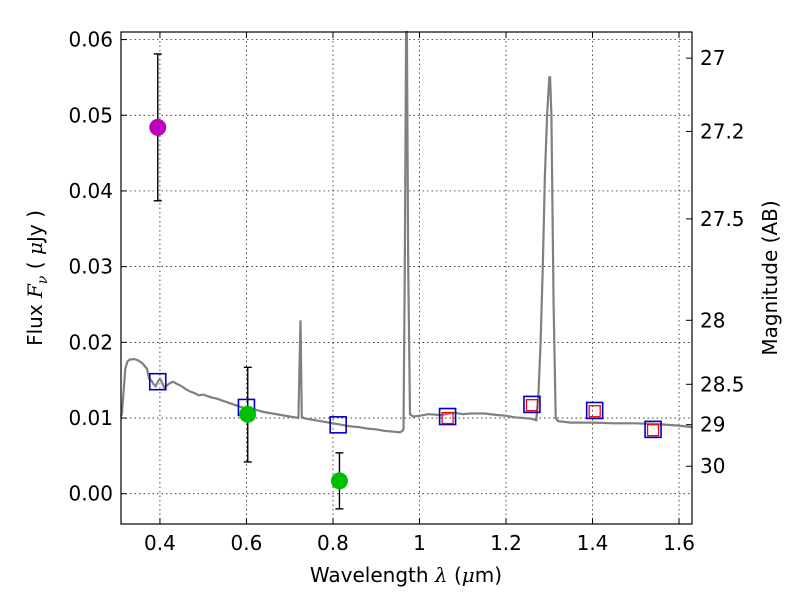 Image resolution: width=800 pixels, height=600 pixels. I want to click on x-tick-label: 1.4, so click(593, 543).